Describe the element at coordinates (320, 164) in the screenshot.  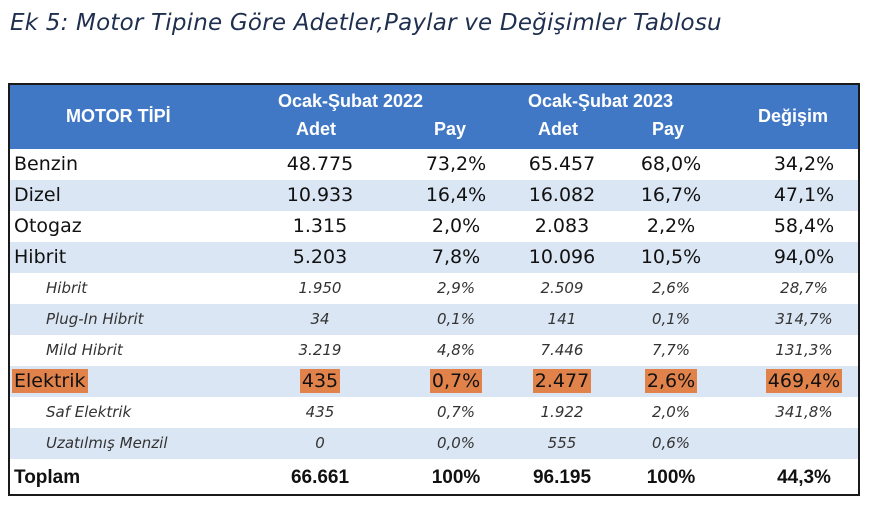
I see `adet-2022: 48.775` at that location.